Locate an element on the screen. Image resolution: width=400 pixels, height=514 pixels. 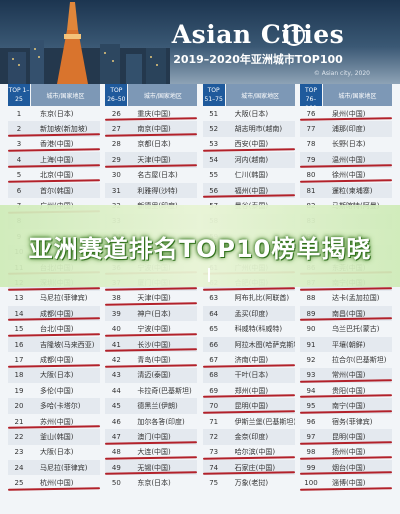
city-name: 胡志明市(越南) is located at coordinates (258, 129).